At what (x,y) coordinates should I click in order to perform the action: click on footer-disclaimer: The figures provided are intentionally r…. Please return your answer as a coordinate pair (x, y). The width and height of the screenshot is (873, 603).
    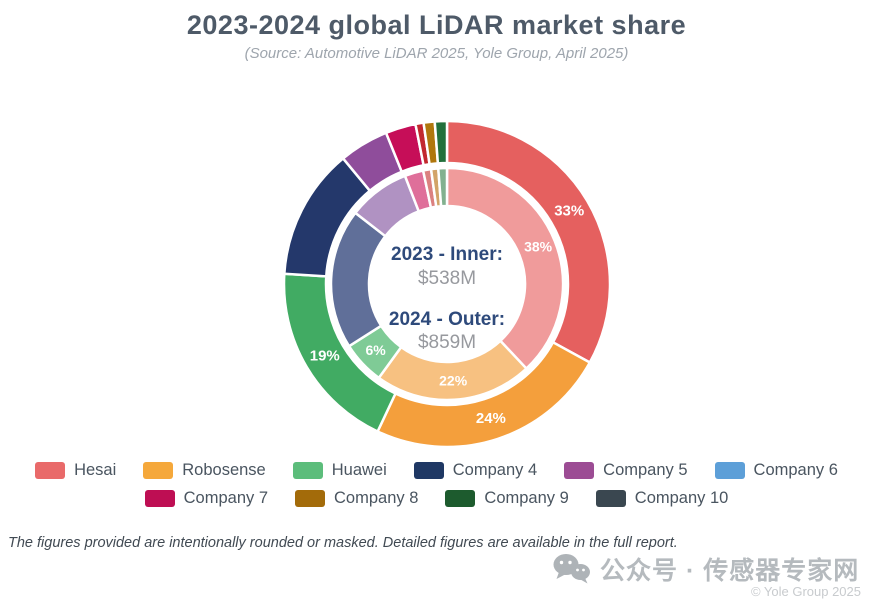
    Looking at the image, I should click on (343, 543).